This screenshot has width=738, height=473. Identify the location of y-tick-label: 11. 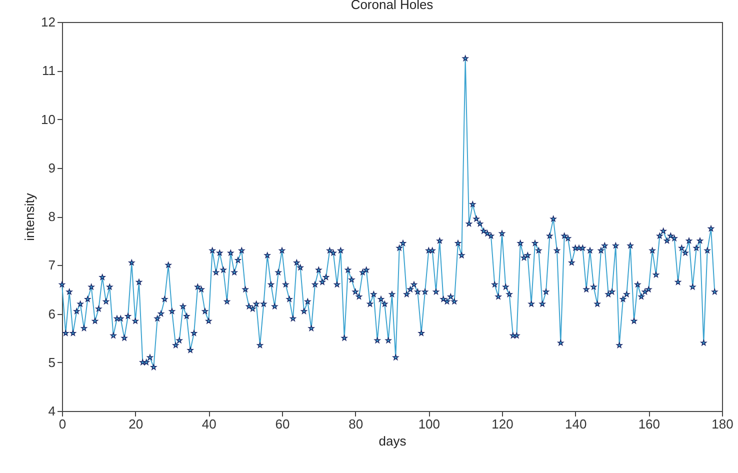
(49, 70).